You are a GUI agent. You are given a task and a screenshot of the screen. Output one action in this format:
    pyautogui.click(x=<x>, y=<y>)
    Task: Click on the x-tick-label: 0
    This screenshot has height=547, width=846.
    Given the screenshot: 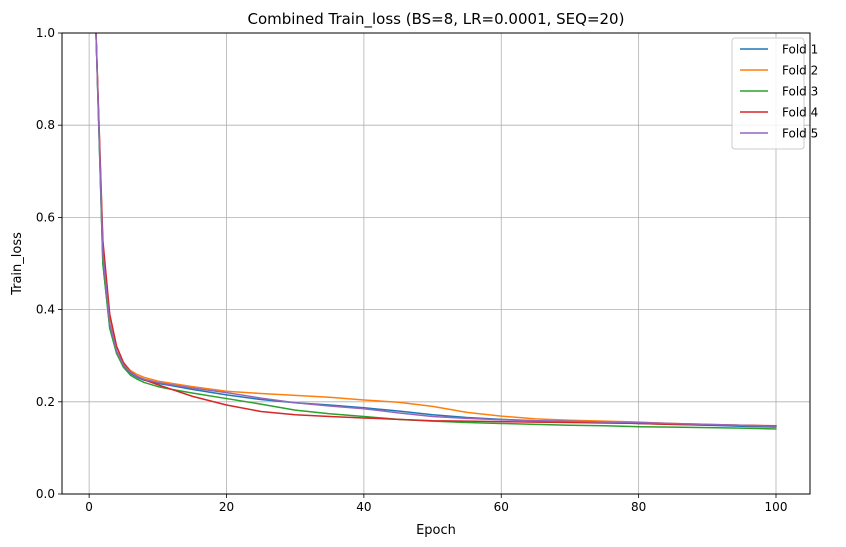 What is the action you would take?
    pyautogui.click(x=89, y=507)
    